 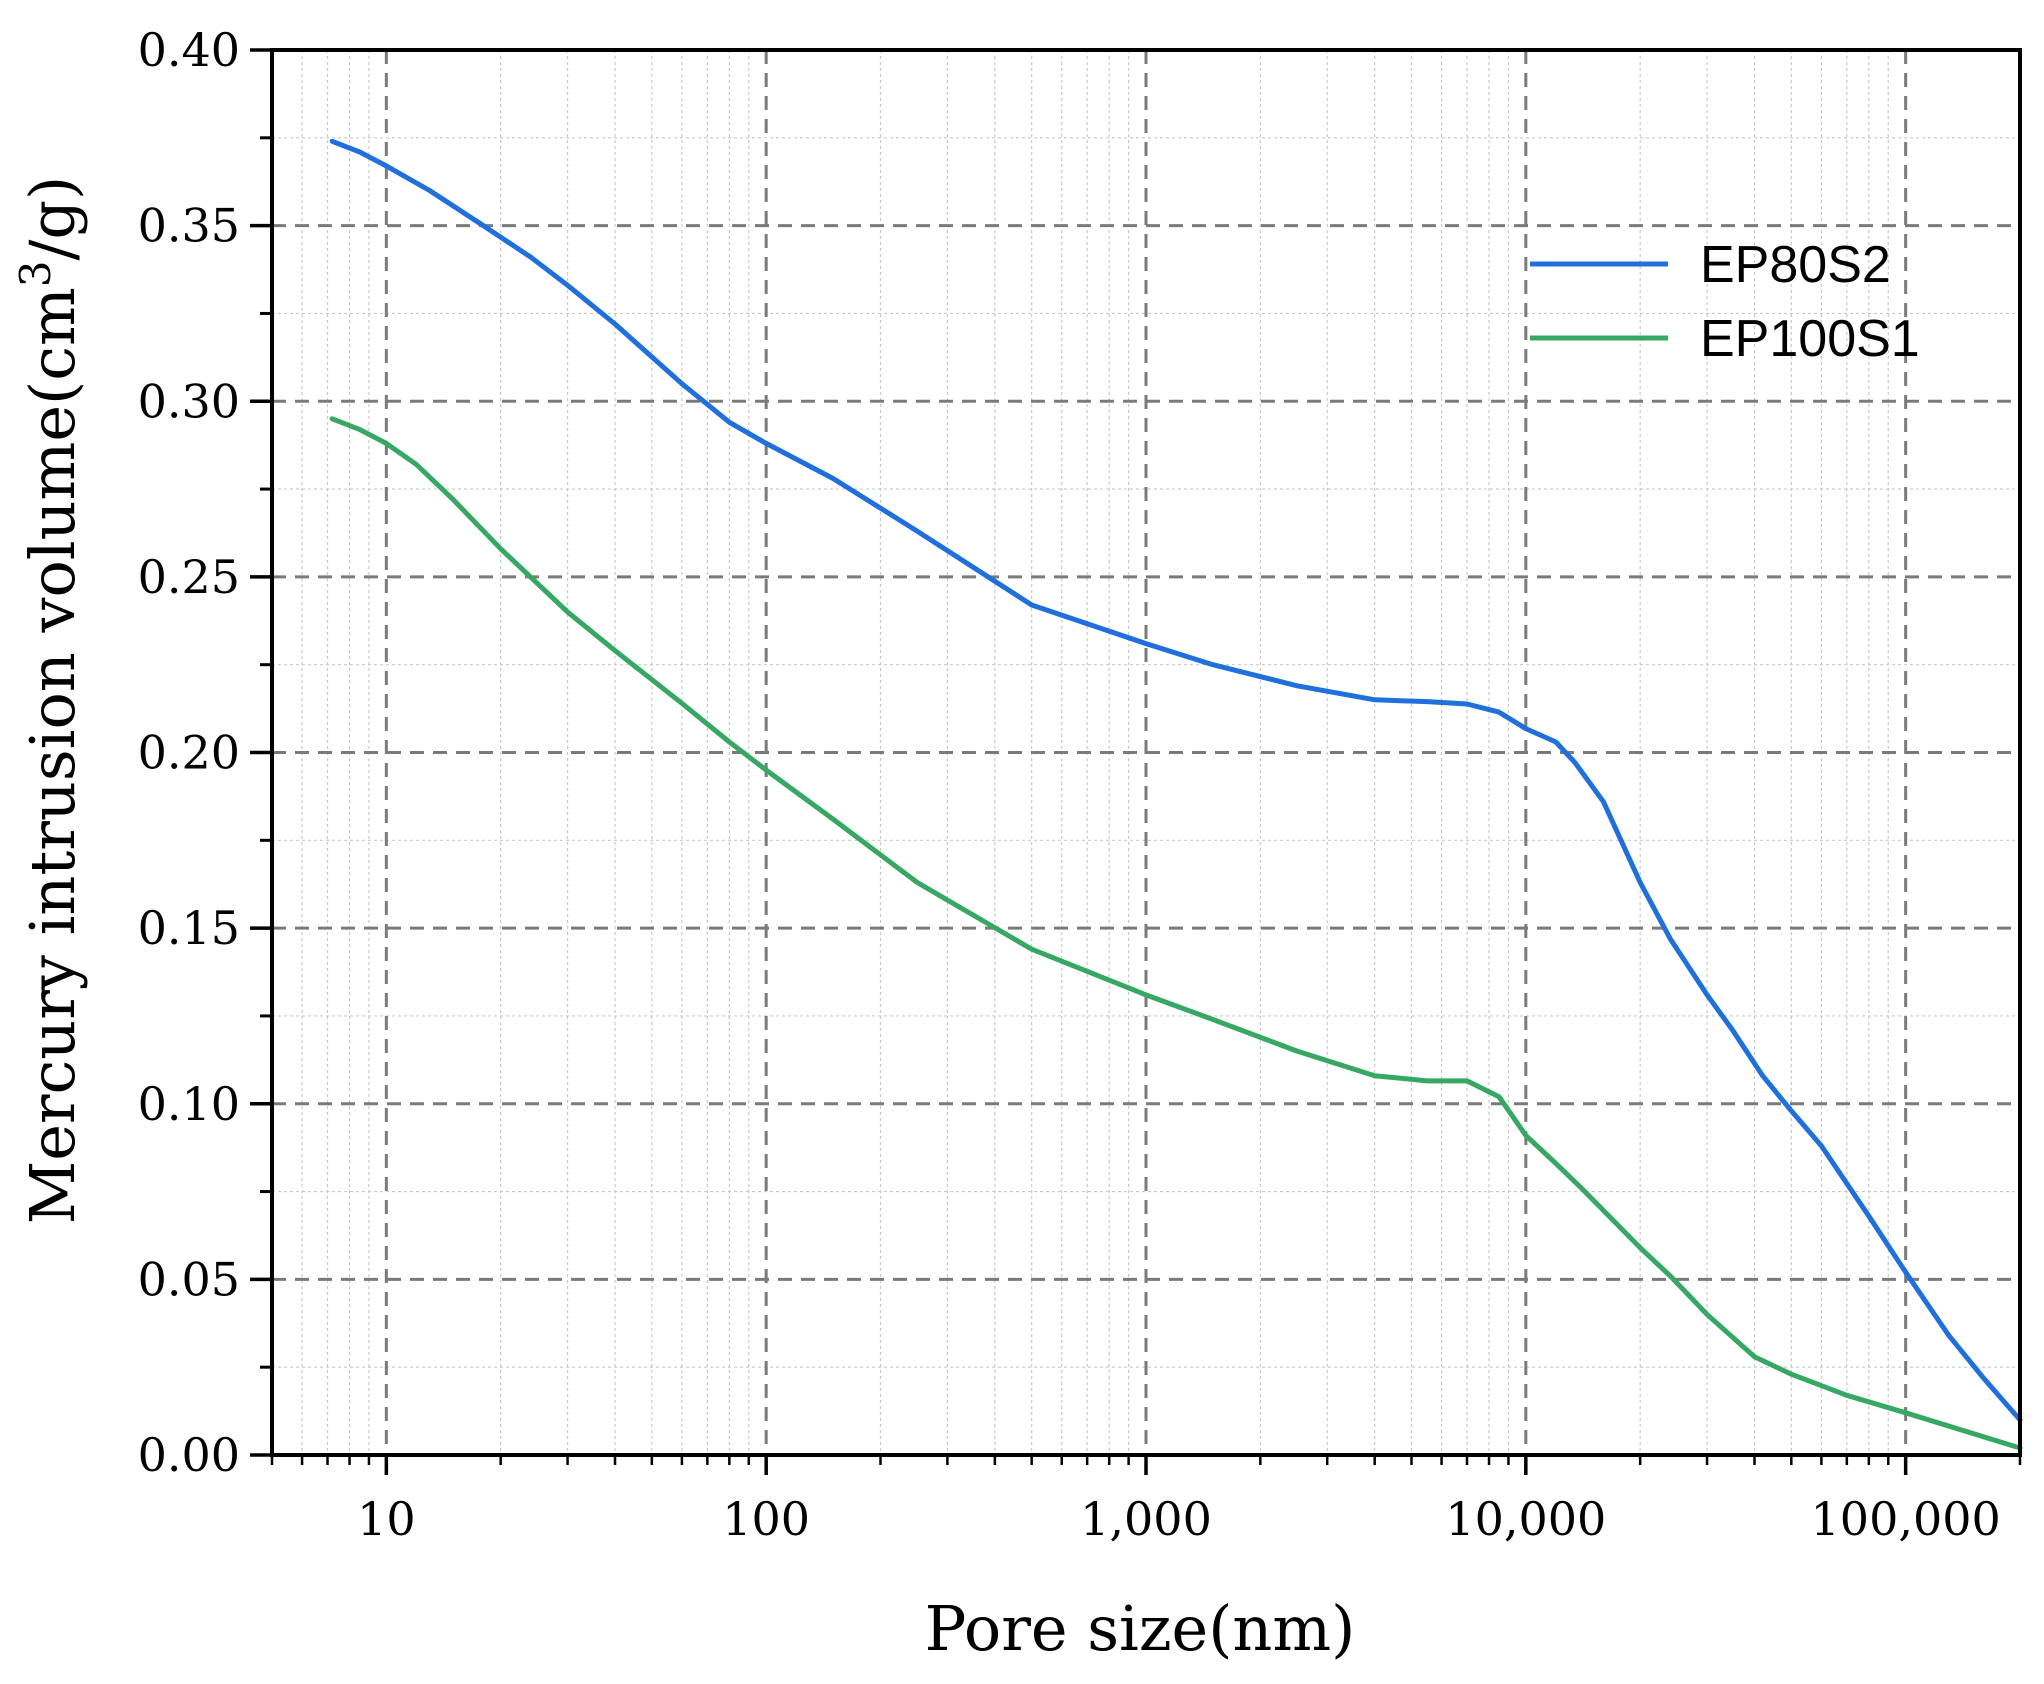 What do you see at coordinates (1725, 302) in the screenshot?
I see `legend: EP80S2 EP100S1` at bounding box center [1725, 302].